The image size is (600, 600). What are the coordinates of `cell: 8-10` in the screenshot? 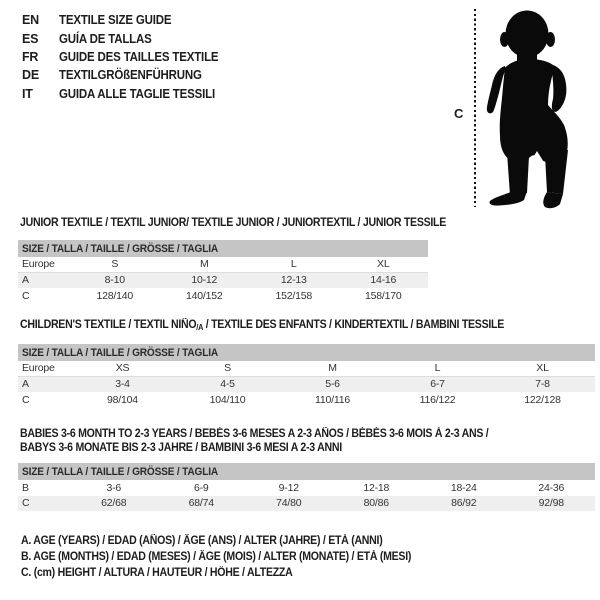 It's located at (114, 280).